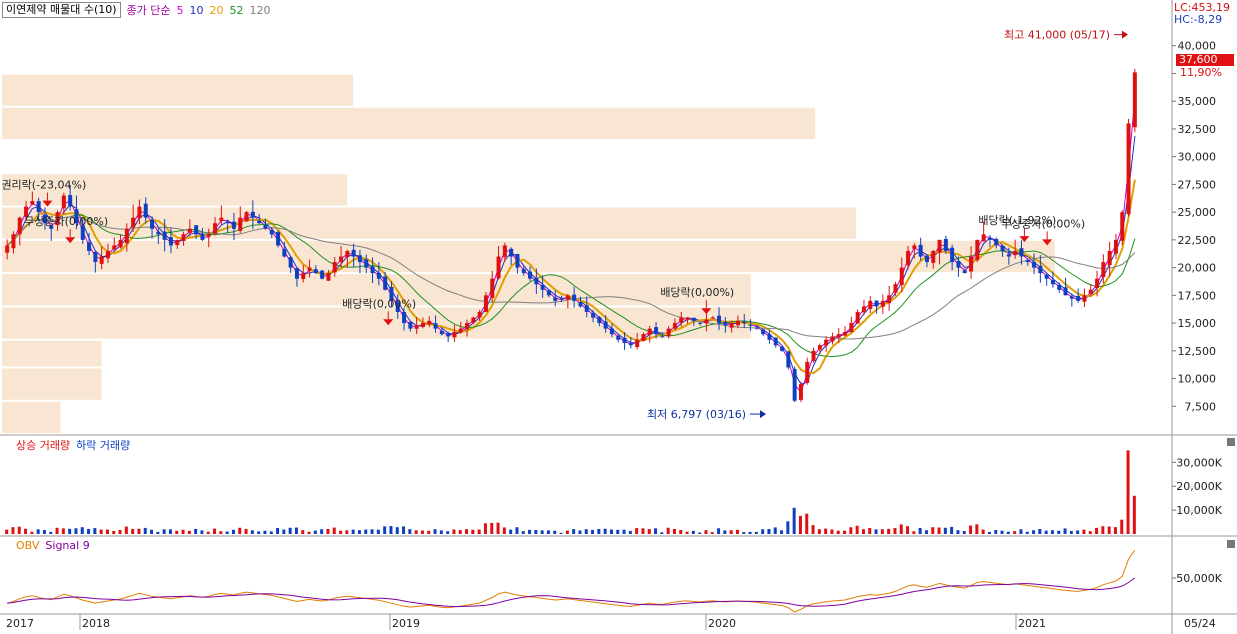  Describe the element at coordinates (1201, 72) in the screenshot. I see `change-percent: 11,90%` at that location.